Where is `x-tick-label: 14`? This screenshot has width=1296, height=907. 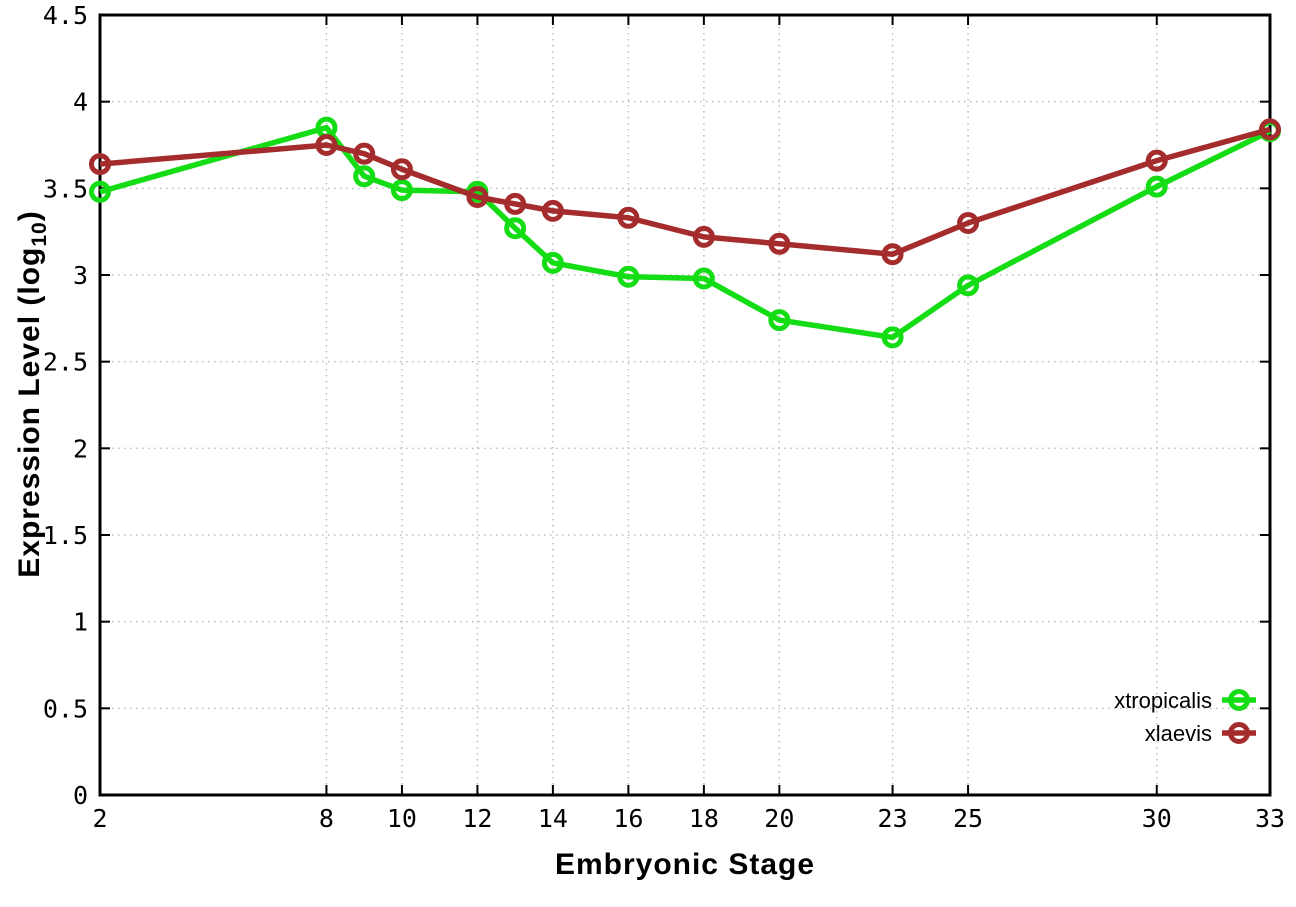 x-tick-label: 14 is located at coordinates (553, 818).